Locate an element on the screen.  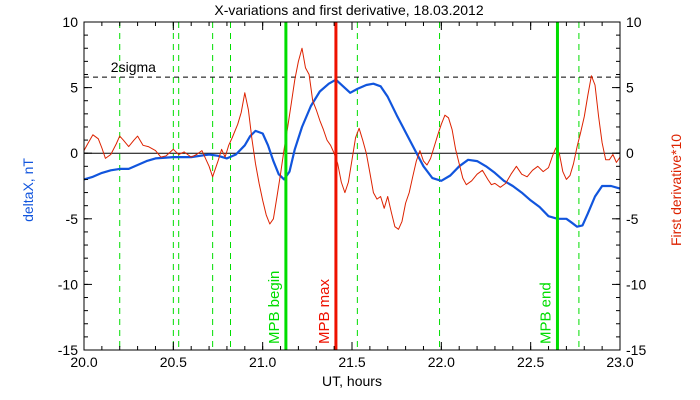
y-tick-label-left: -15 is located at coordinates (68, 350).